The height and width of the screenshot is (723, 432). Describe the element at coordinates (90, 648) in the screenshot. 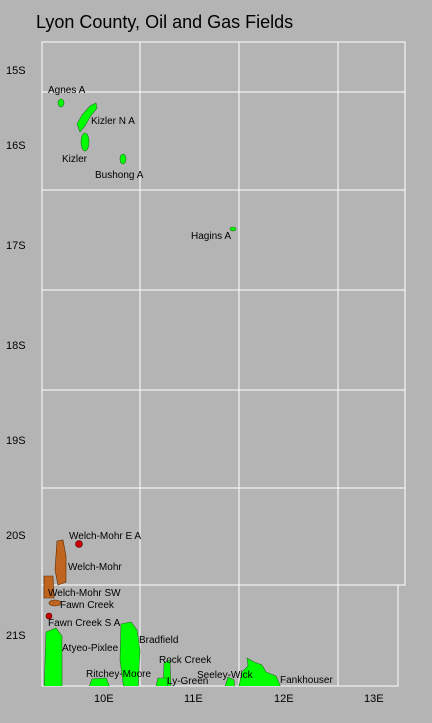

I see `field-label: Atyeo-Pixlee` at that location.